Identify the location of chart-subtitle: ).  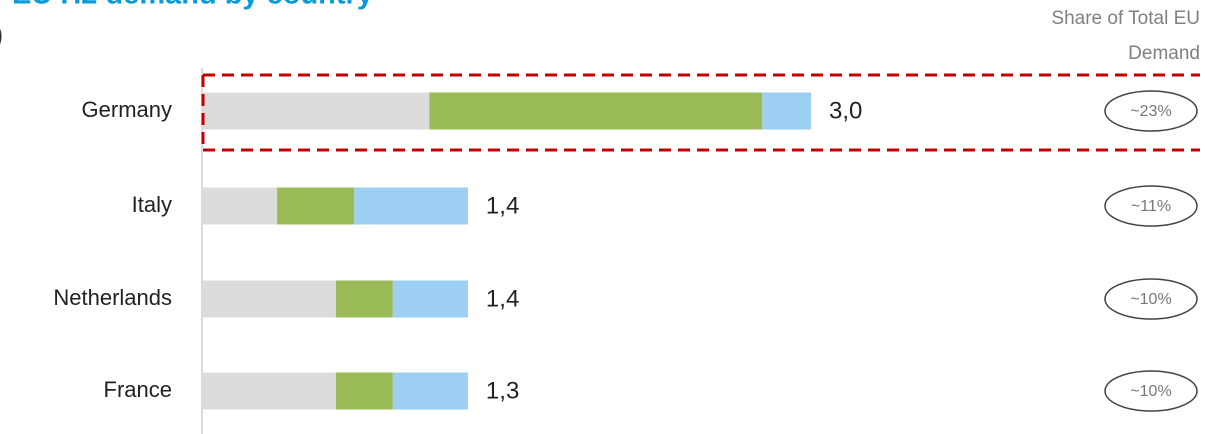
(1, 33).